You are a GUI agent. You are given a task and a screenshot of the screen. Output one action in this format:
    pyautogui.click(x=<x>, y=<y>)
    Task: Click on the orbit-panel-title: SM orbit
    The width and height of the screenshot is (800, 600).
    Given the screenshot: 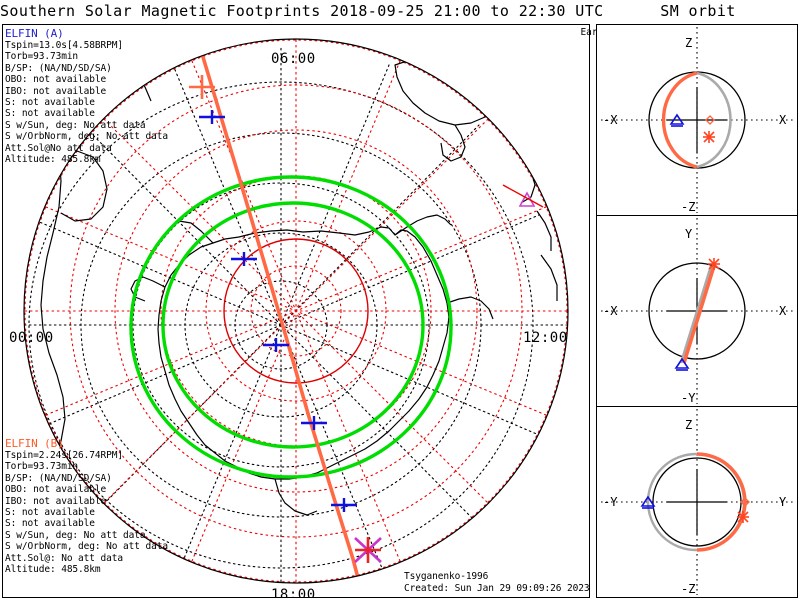 What is the action you would take?
    pyautogui.click(x=698, y=11)
    